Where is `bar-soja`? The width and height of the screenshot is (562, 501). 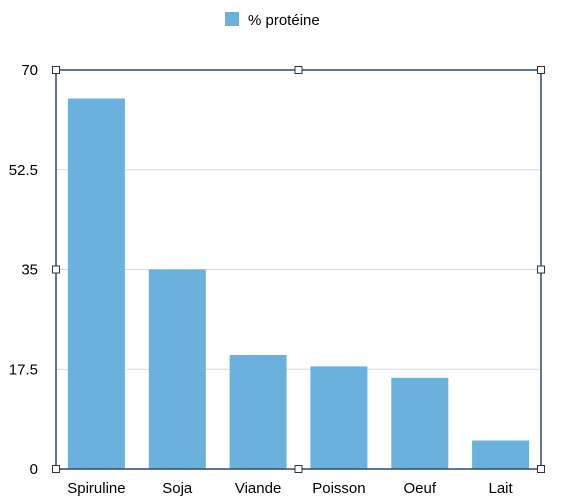 bar-soja is located at coordinates (177, 369).